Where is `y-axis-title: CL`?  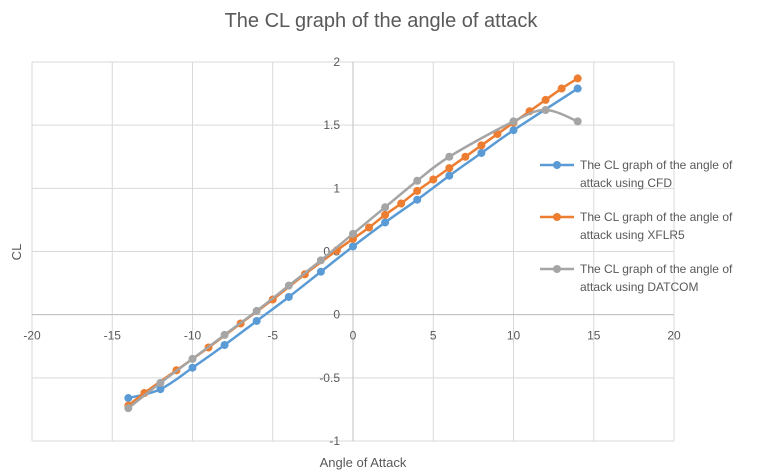 y-axis-title: CL is located at coordinates (16, 252).